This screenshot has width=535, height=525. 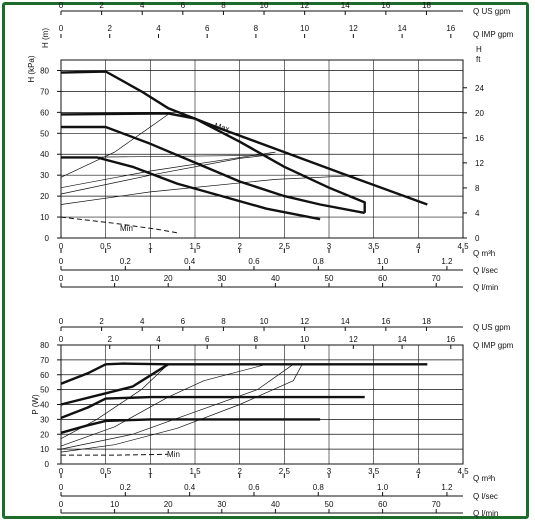 I want to click on p2-x-tick-label: 0.2, so click(x=126, y=487).